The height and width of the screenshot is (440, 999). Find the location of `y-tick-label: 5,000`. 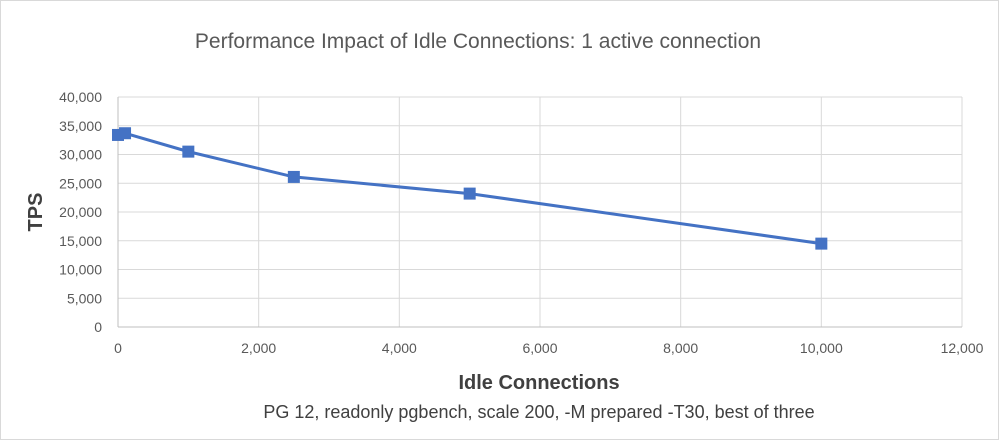

y-tick-label: 5,000 is located at coordinates (84, 298).